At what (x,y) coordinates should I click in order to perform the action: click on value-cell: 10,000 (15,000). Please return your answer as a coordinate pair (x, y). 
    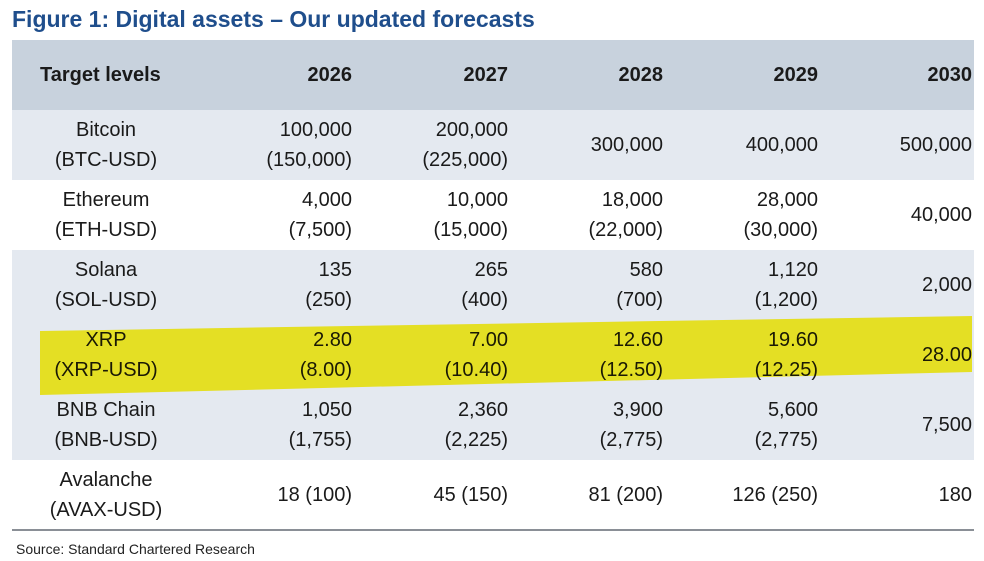
    Looking at the image, I should click on (433, 215).